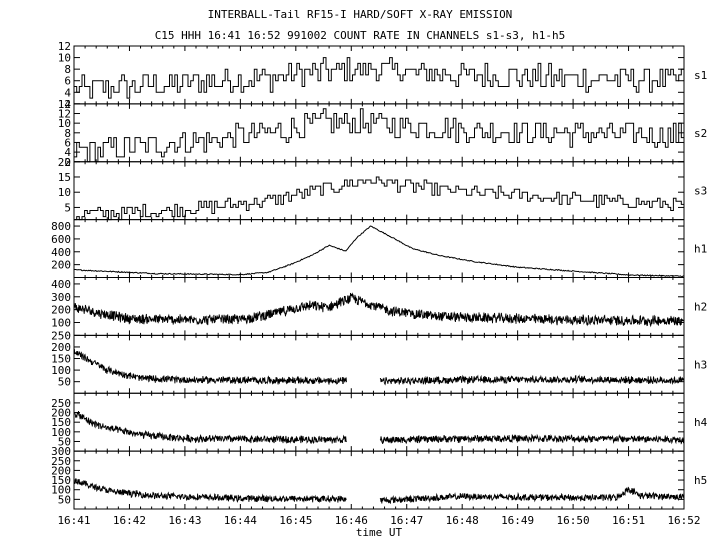 The height and width of the screenshot is (550, 720). Describe the element at coordinates (379, 310) in the screenshot. I see `series-line-h2` at that location.